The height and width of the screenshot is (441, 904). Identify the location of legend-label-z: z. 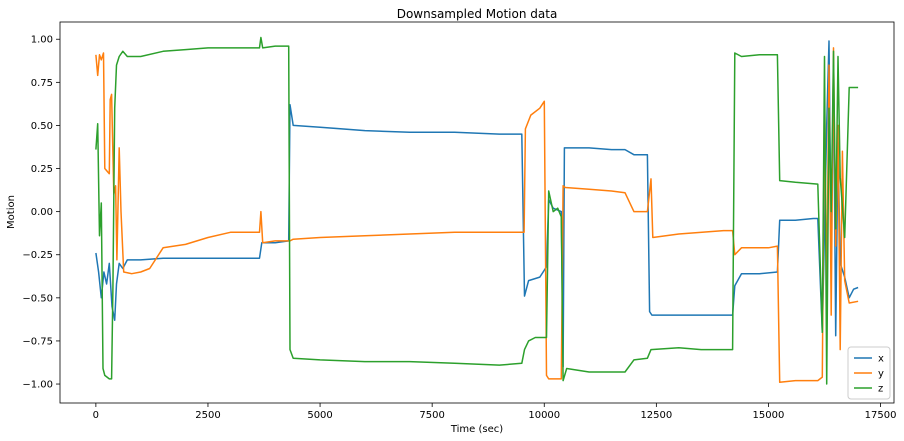
(880, 389).